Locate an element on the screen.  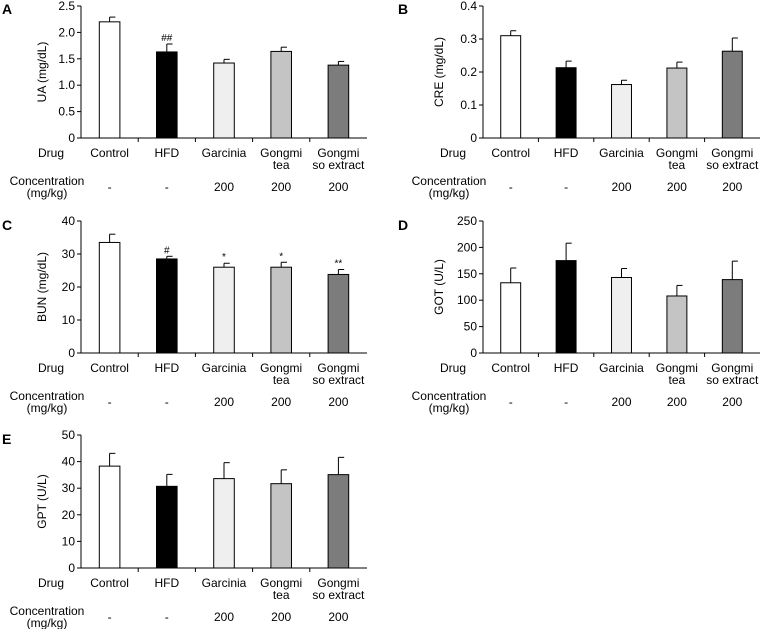
y-tick-label: 50 is located at coordinates (69, 435).